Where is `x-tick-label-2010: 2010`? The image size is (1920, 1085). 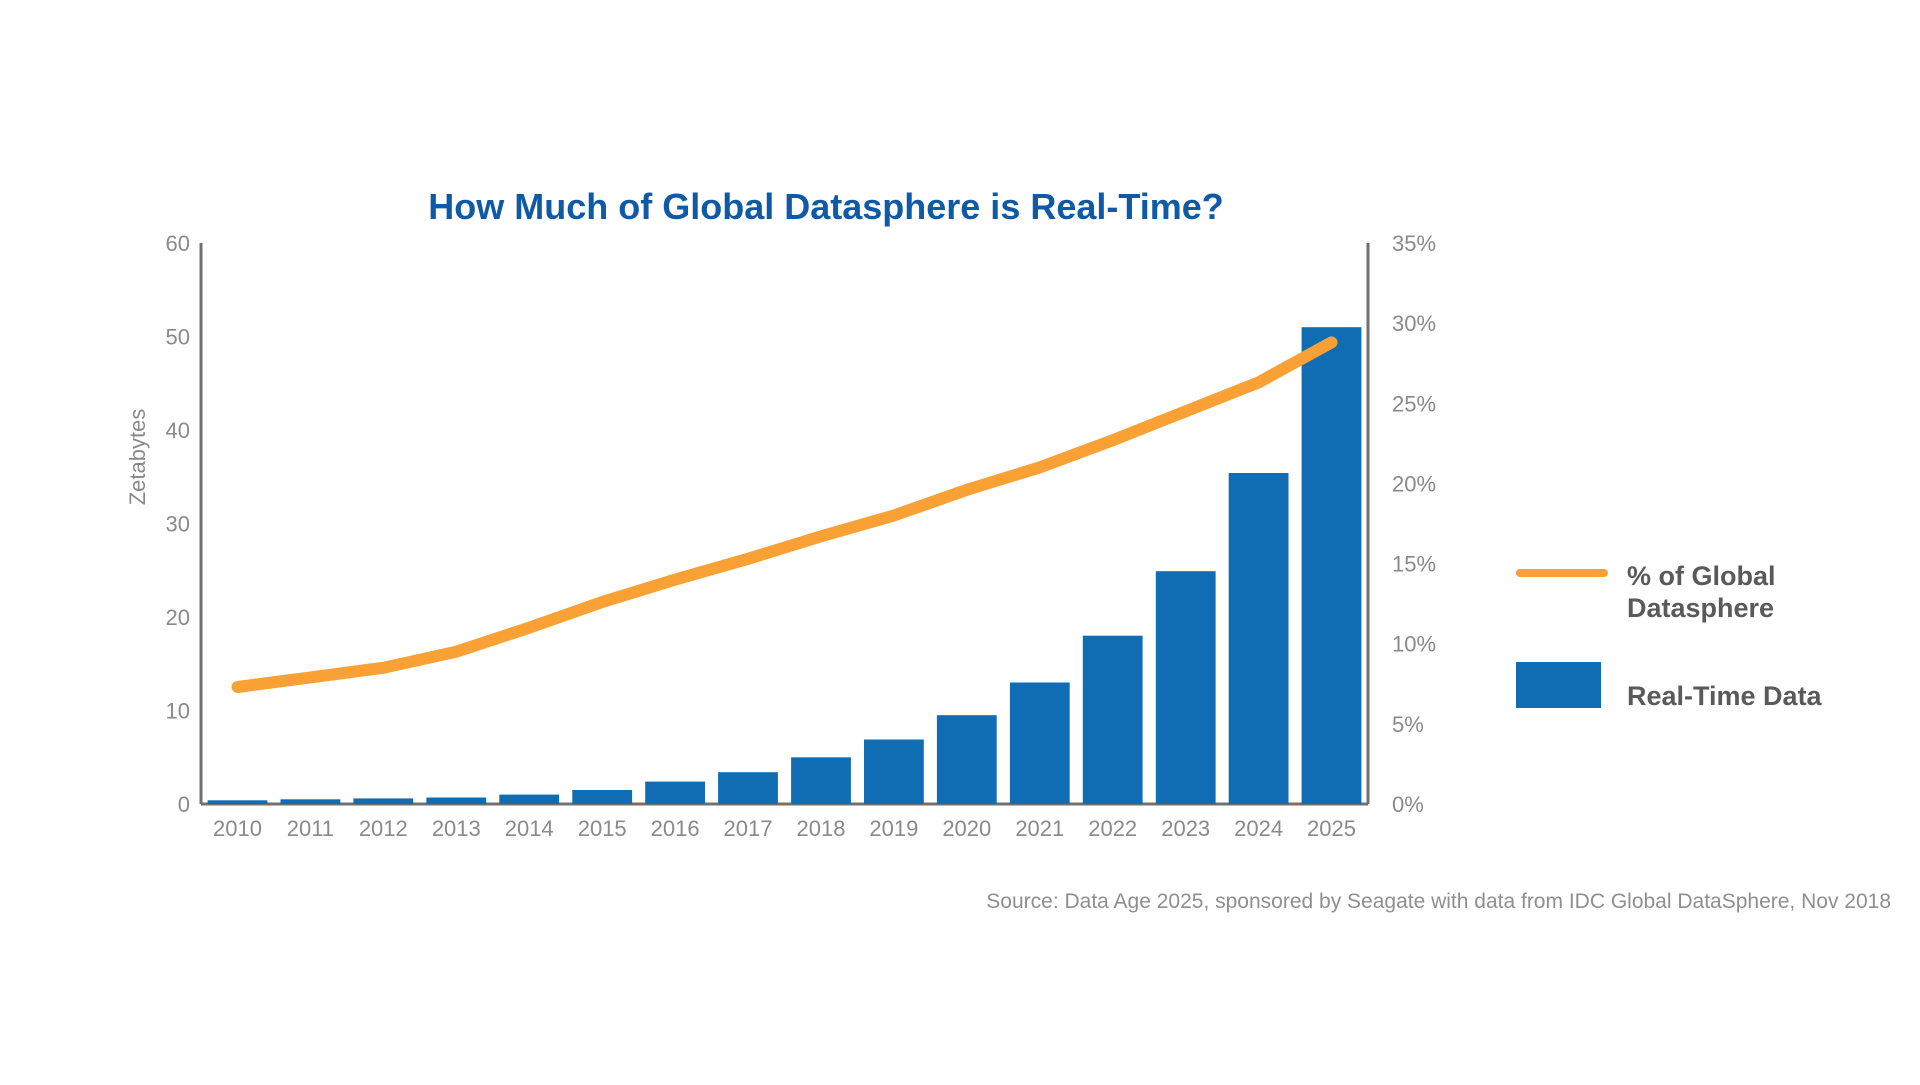 x-tick-label-2010: 2010 is located at coordinates (237, 828).